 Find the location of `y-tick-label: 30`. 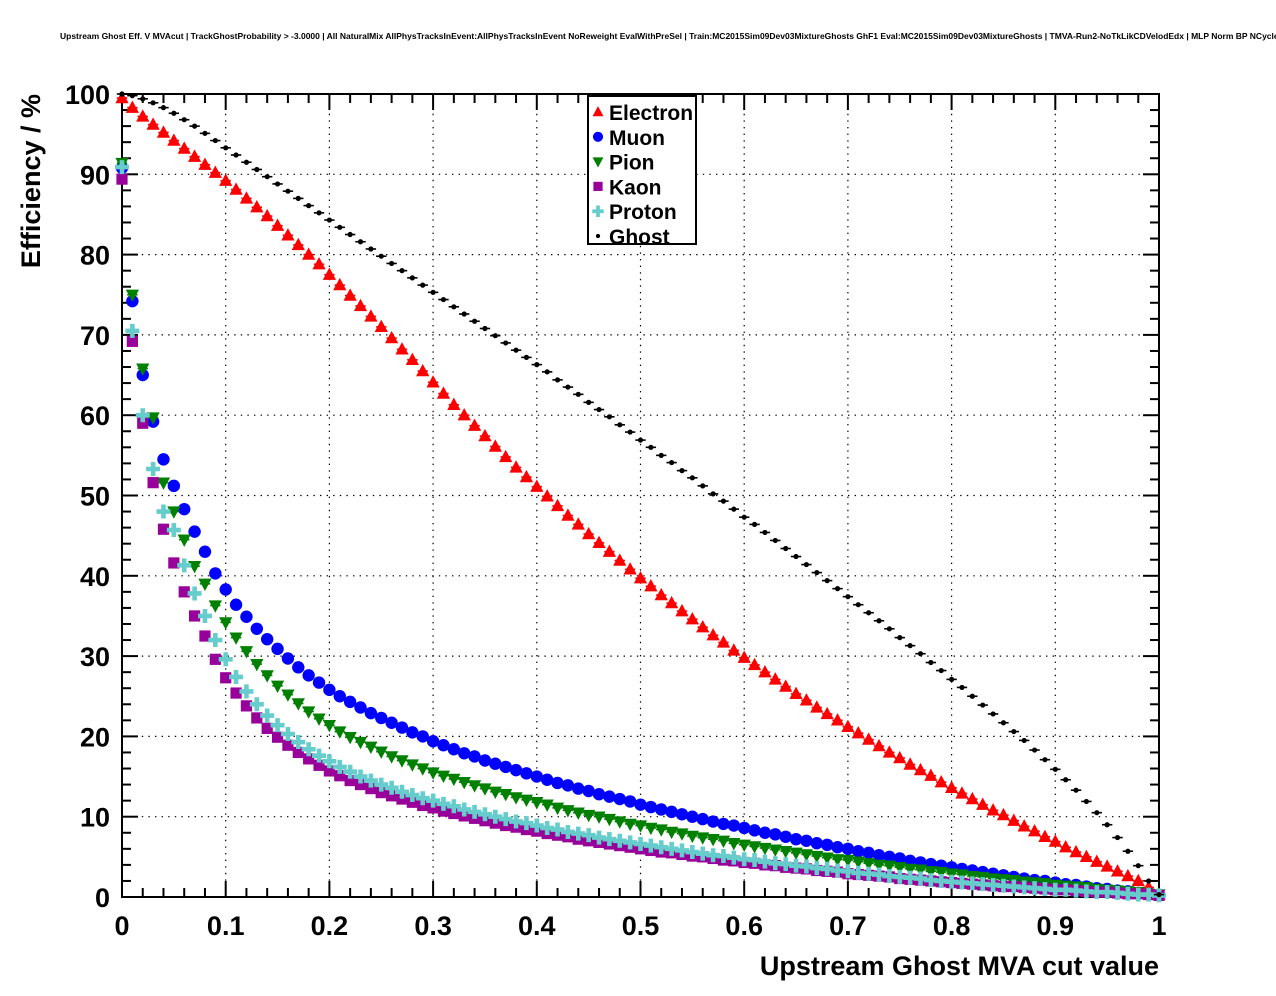

y-tick-label: 30 is located at coordinates (95, 657).